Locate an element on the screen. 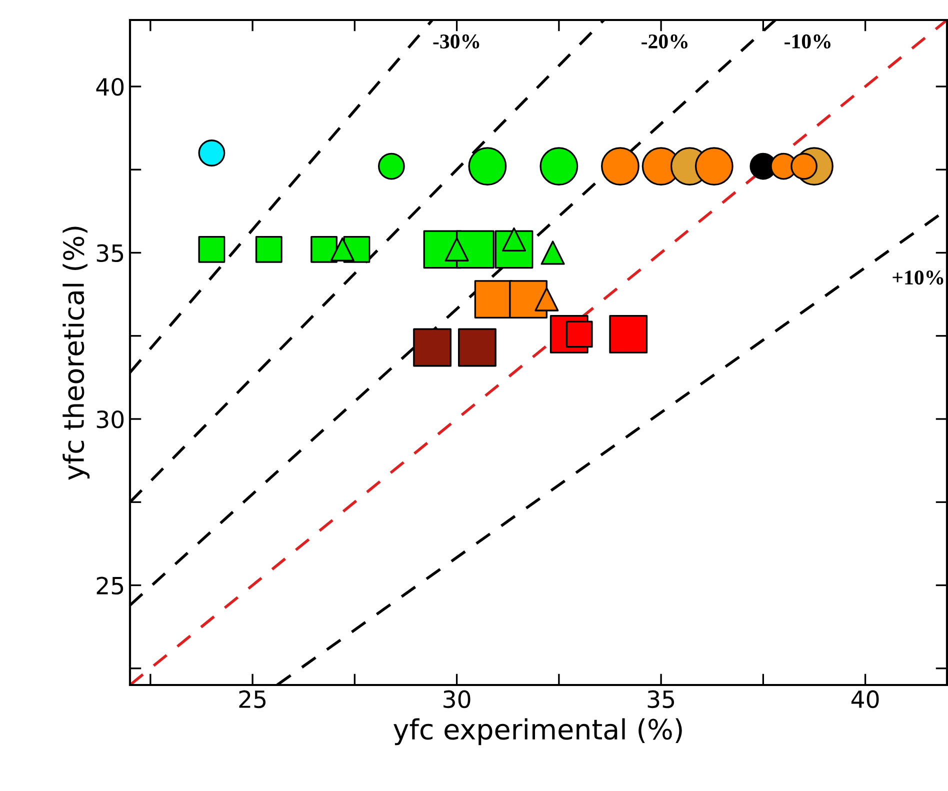  y-tick-label: 30 is located at coordinates (110, 419).